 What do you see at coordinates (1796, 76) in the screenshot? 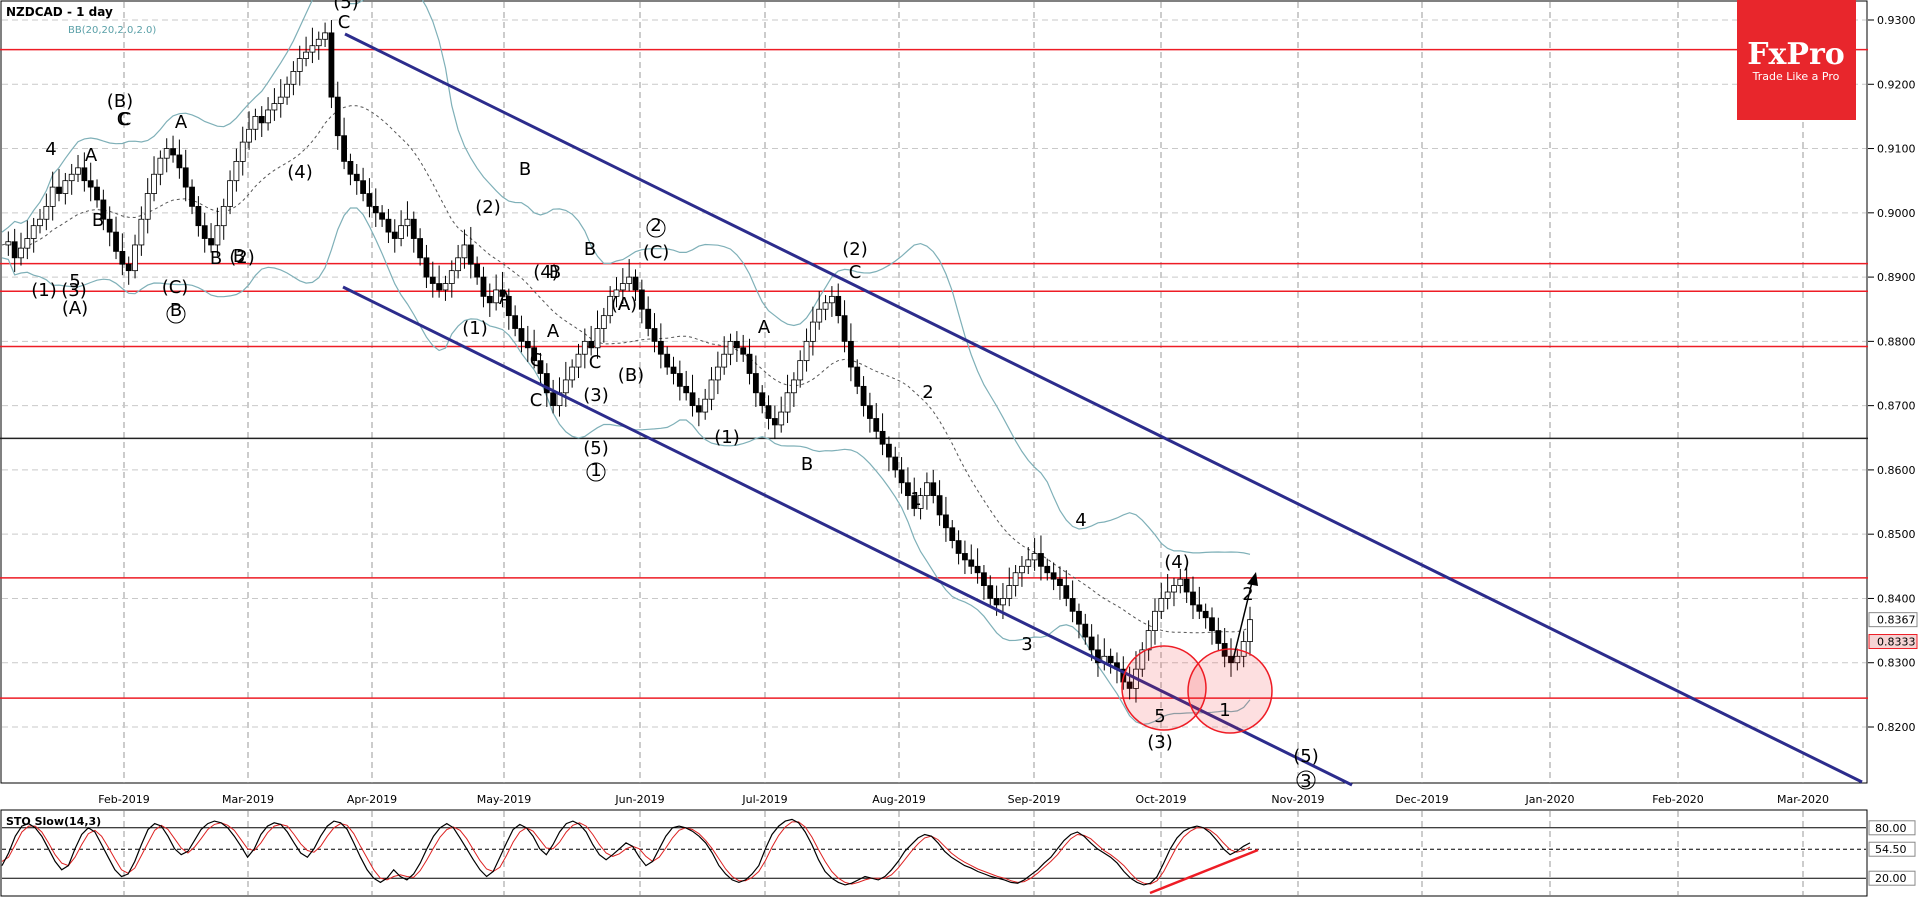
I see `logo-tagline: Trade Like a Pro` at bounding box center [1796, 76].